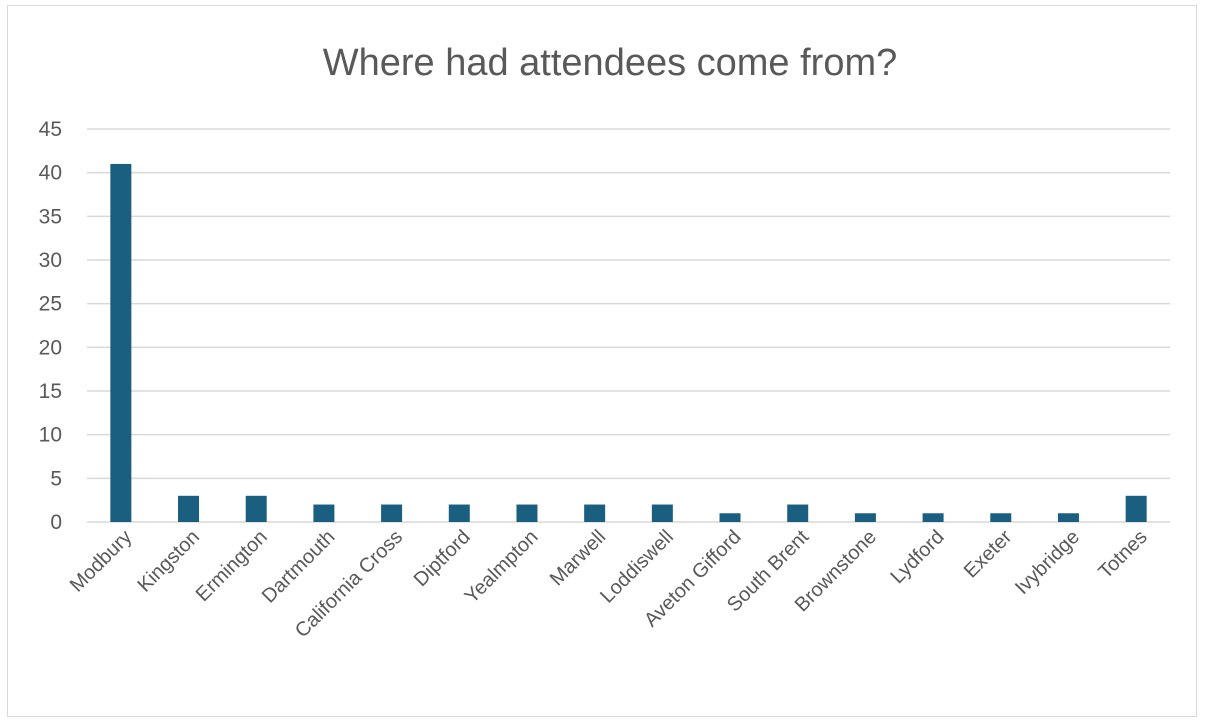 The width and height of the screenshot is (1205, 724). What do you see at coordinates (189, 508) in the screenshot?
I see `bar-kingston` at bounding box center [189, 508].